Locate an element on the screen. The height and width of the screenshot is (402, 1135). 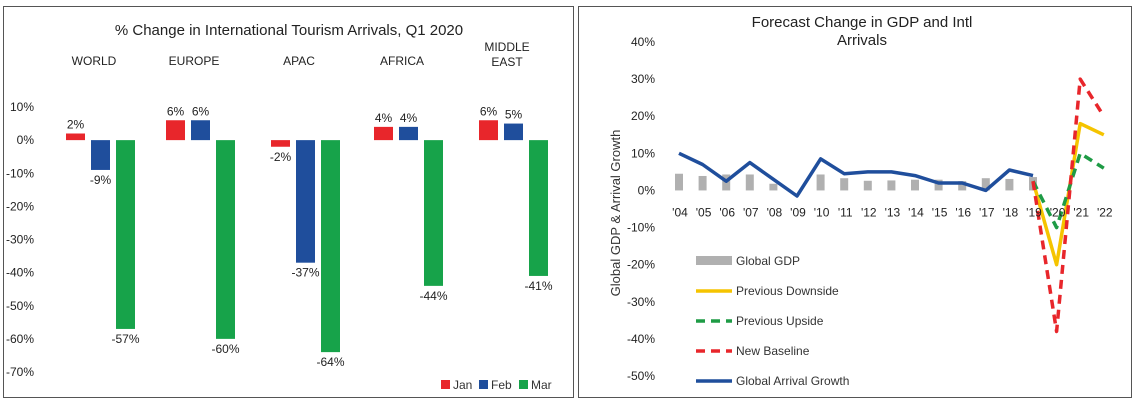
category-label: MIDDLE is located at coordinates (506, 47).